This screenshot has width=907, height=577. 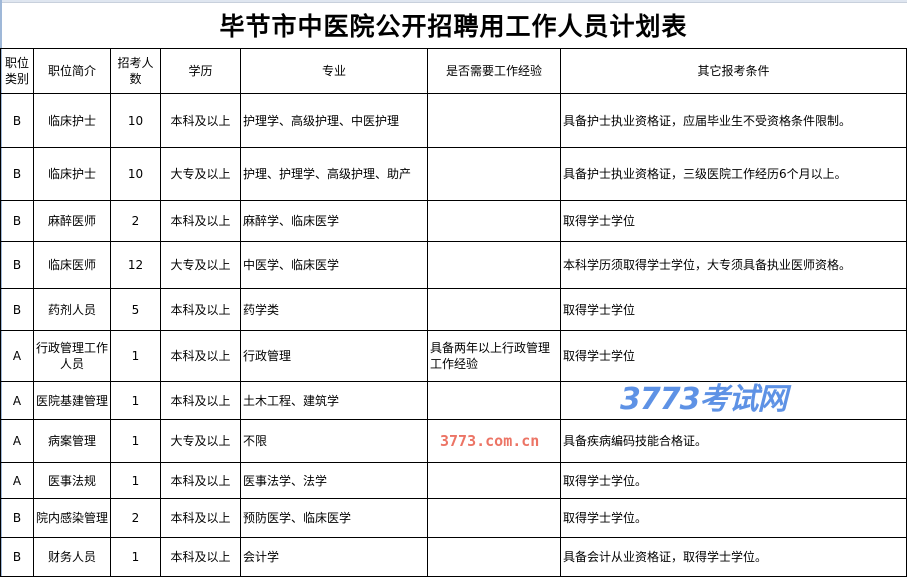 What do you see at coordinates (334, 441) in the screenshot?
I see `table-cell: 不限` at bounding box center [334, 441].